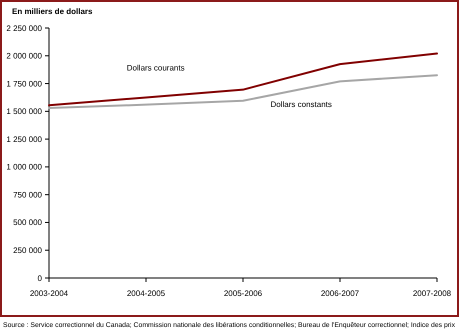  I want to click on x-tick-label: 2006-2007, so click(340, 293).